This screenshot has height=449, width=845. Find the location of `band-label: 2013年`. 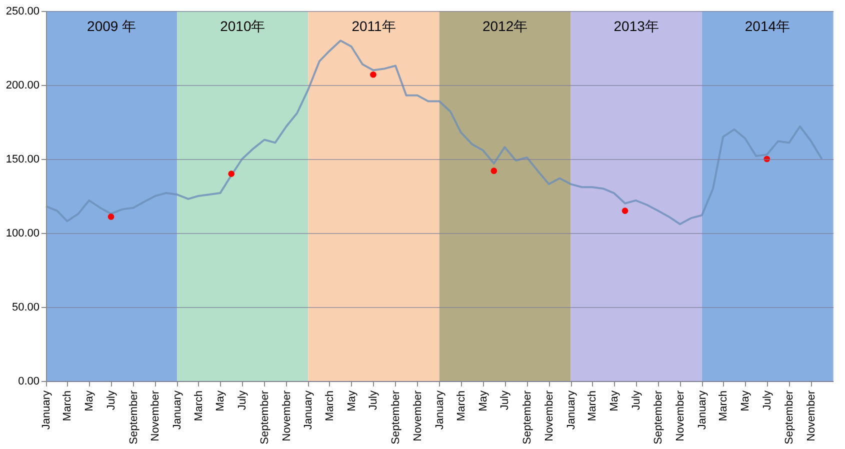

band-label: 2013年 is located at coordinates (636, 26).